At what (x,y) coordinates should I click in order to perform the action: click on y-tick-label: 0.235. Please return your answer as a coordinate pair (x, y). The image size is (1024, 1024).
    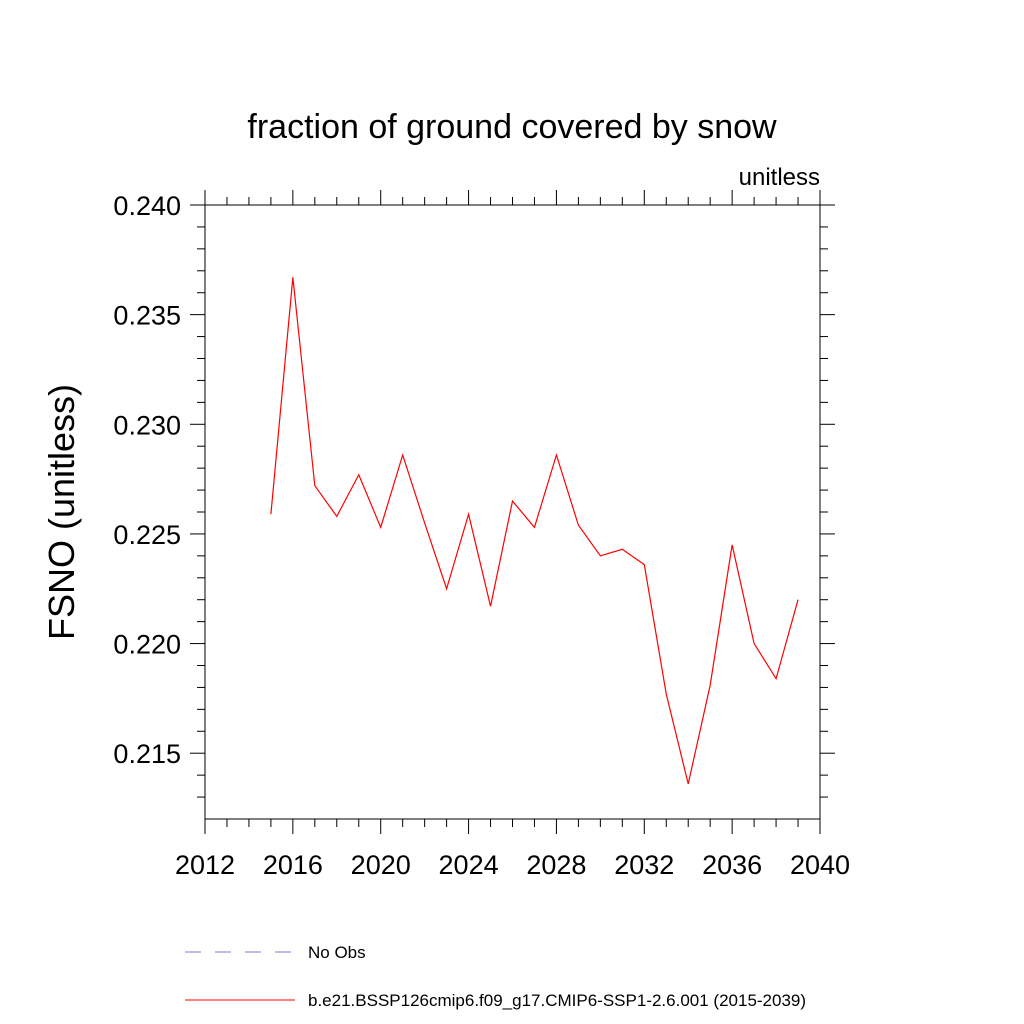
    Looking at the image, I should click on (147, 316).